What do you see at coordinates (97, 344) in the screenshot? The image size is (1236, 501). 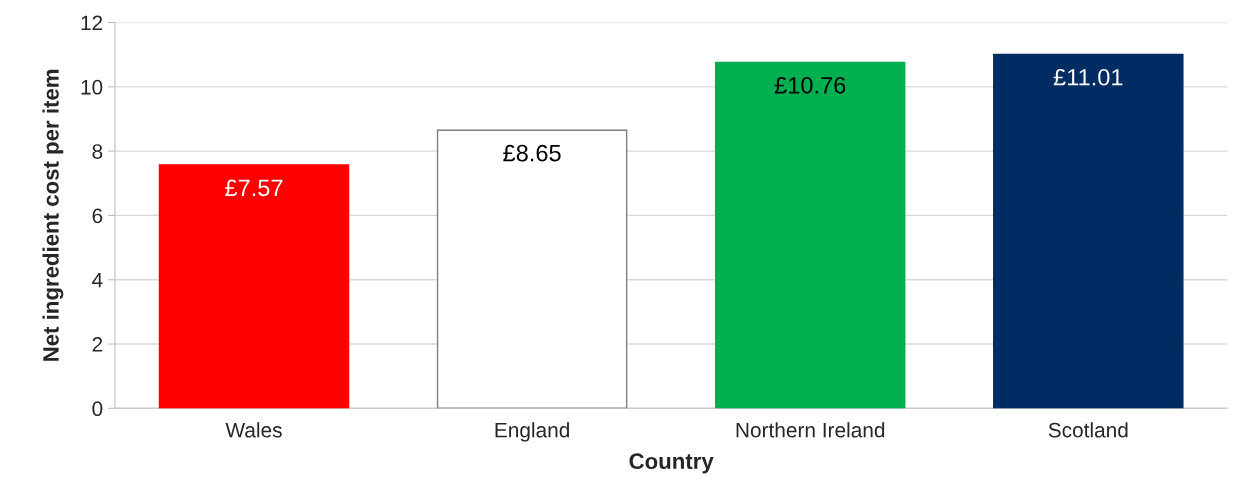 I see `y-tick-label: 2` at bounding box center [97, 344].